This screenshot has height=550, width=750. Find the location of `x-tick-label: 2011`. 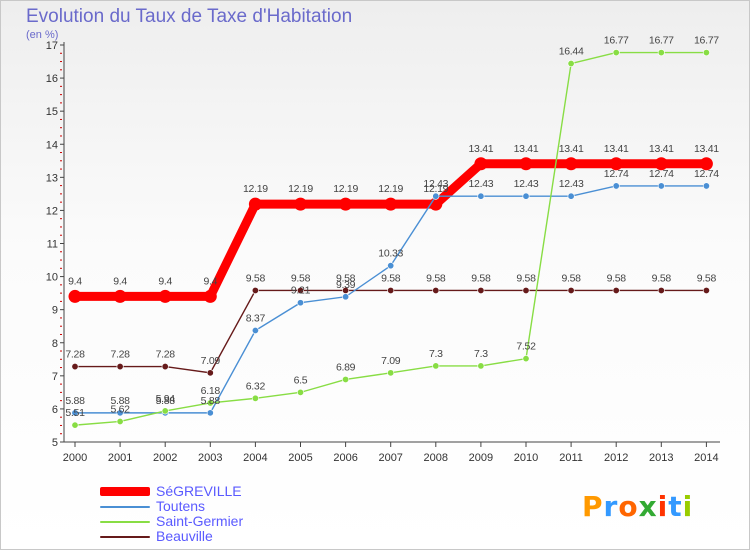

x-tick-label: 2011 is located at coordinates (571, 458).